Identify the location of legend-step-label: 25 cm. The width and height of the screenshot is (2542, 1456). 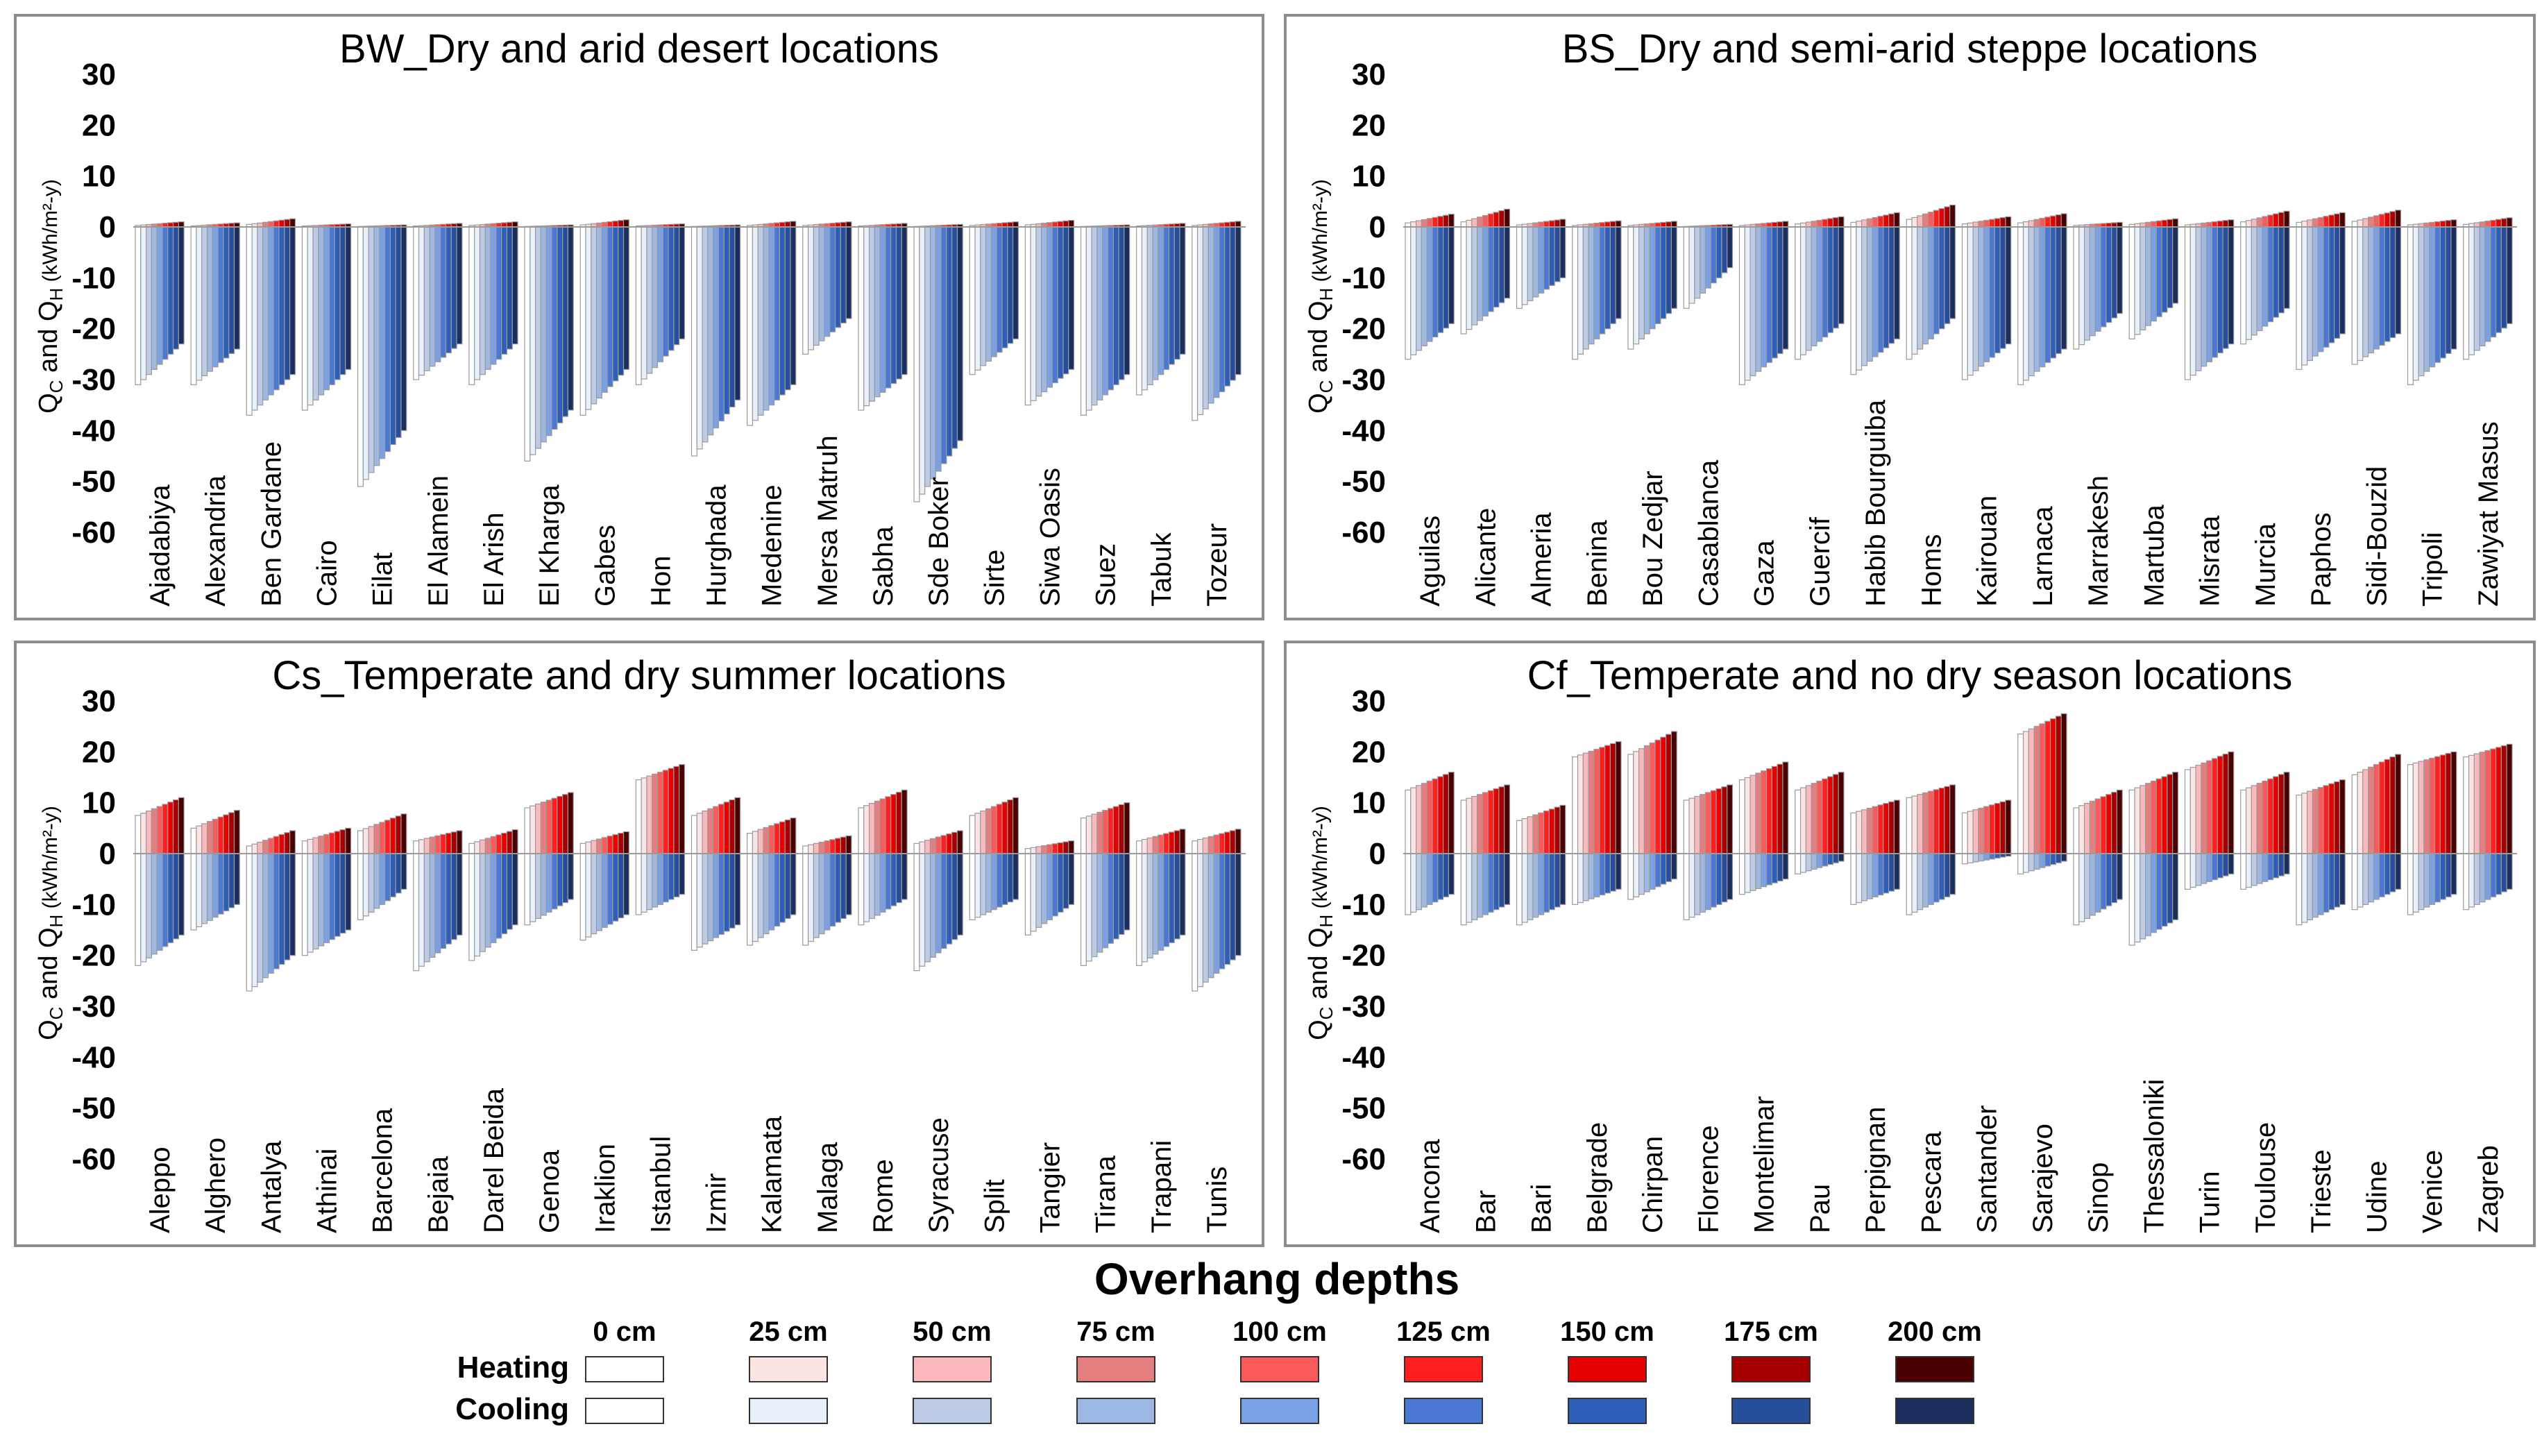
(788, 1332).